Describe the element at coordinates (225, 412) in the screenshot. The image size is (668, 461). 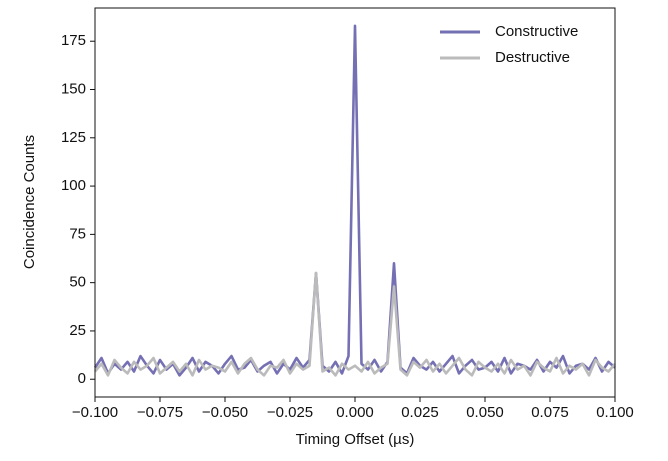
I see `x-tick-label: −0.050` at that location.